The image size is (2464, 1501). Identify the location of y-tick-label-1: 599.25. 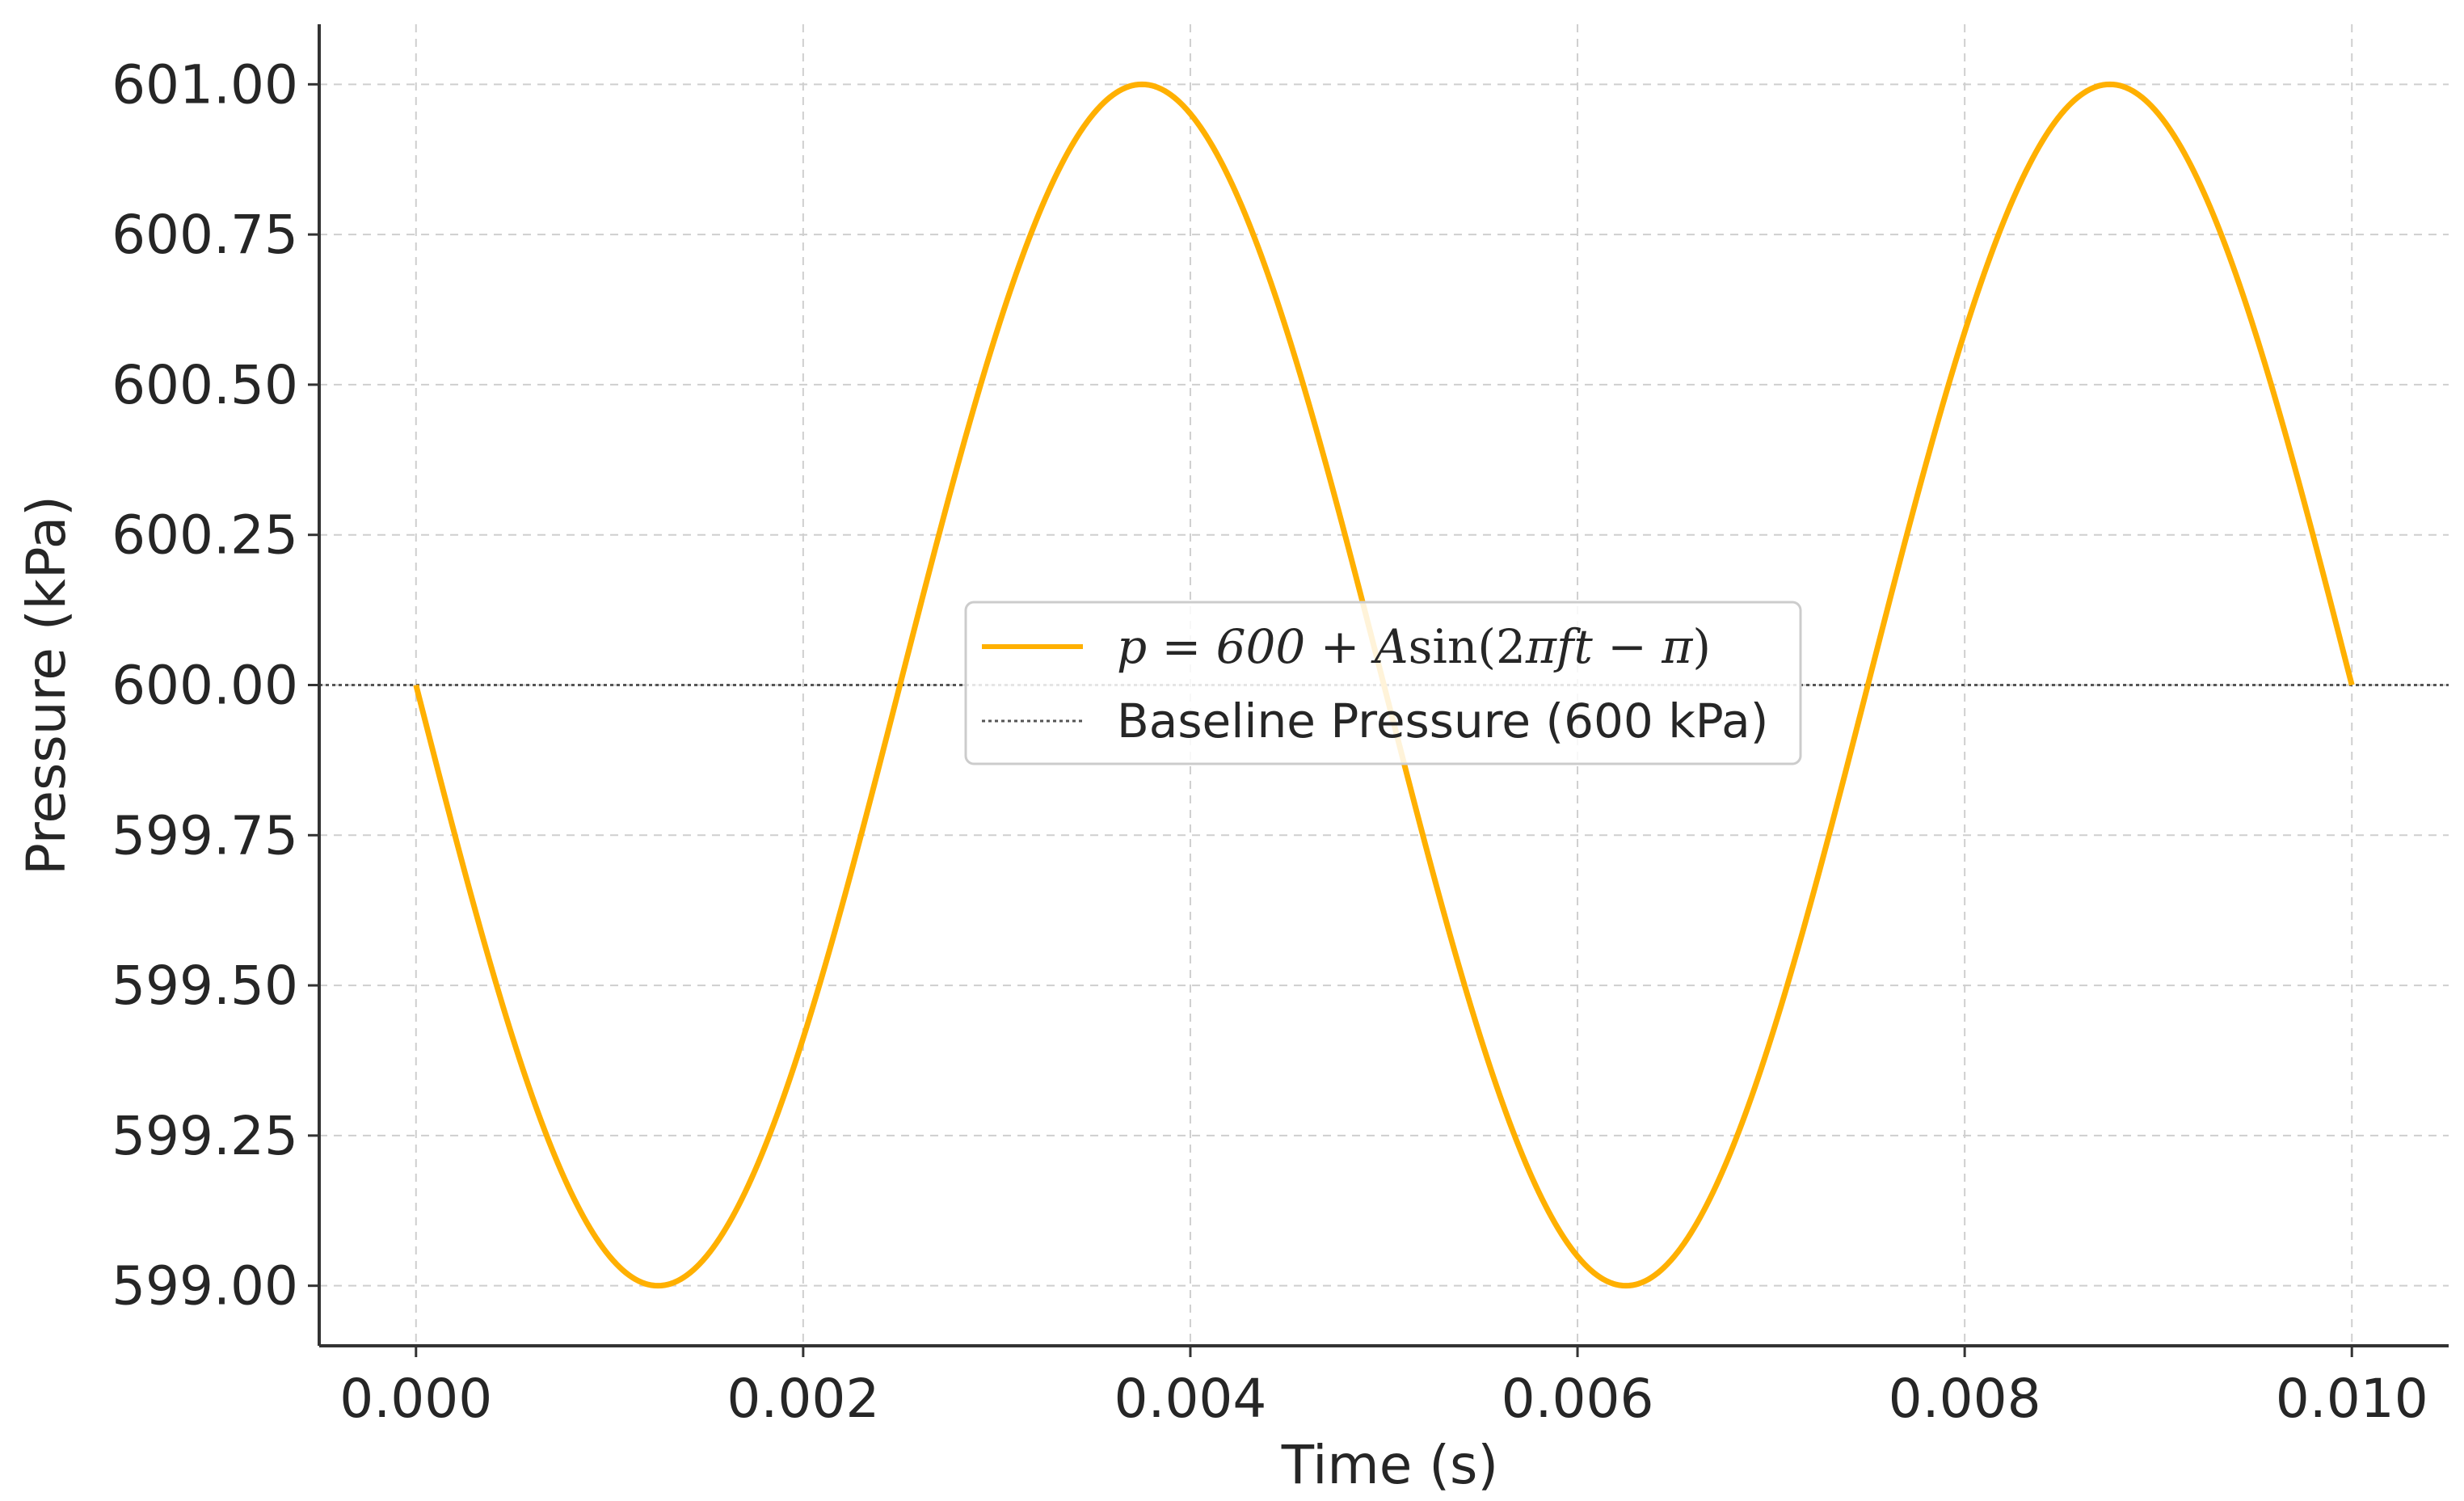
(205, 1136).